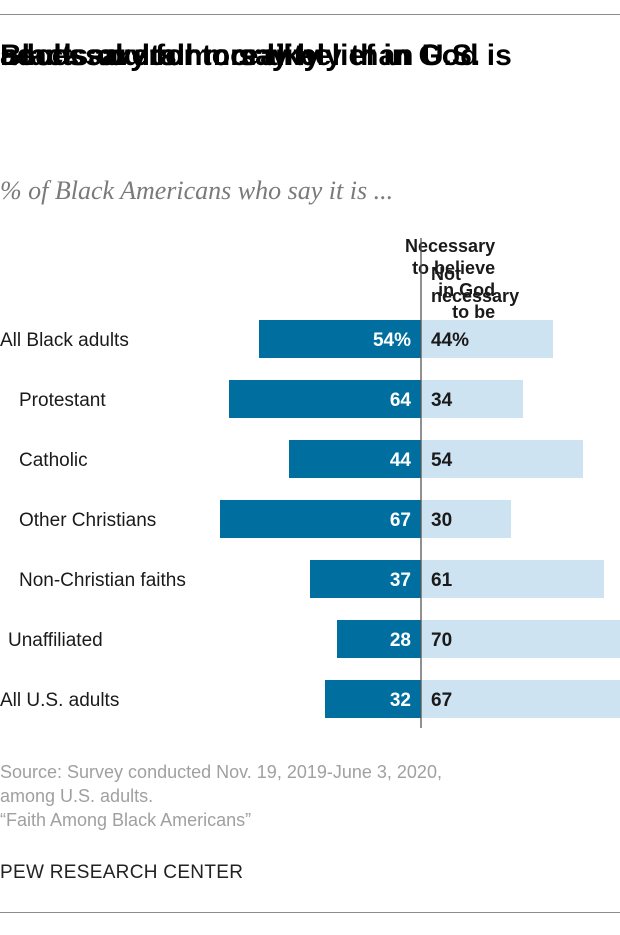 The width and height of the screenshot is (620, 935). I want to click on category-label: Catholic, so click(53, 460).